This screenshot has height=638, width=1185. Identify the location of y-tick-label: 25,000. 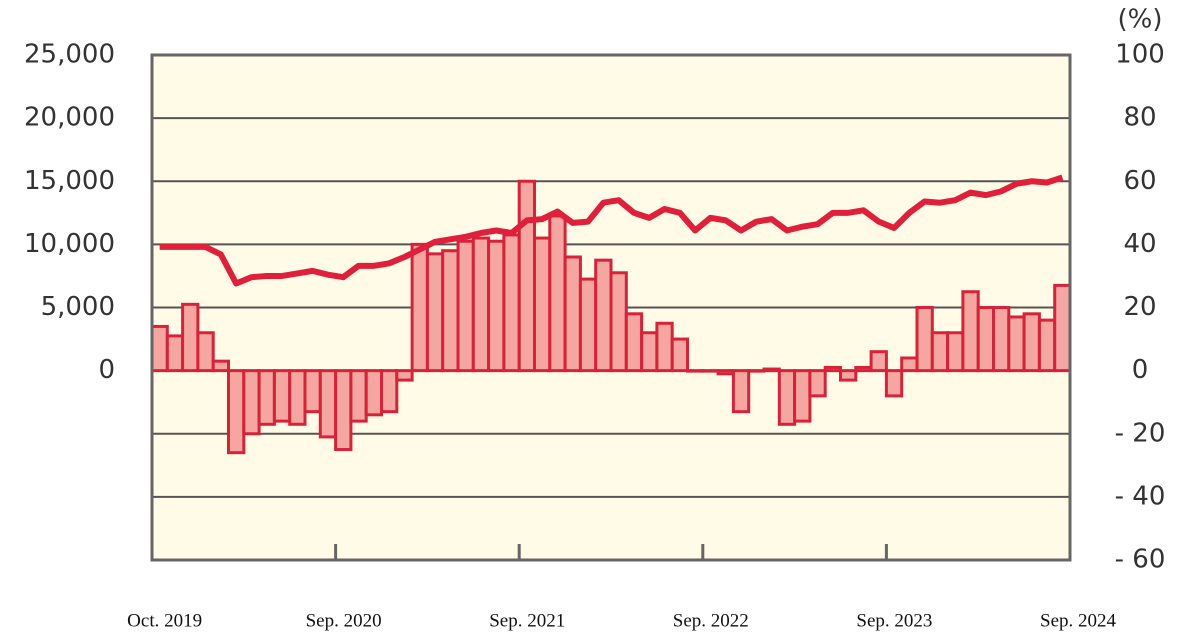
(69, 55).